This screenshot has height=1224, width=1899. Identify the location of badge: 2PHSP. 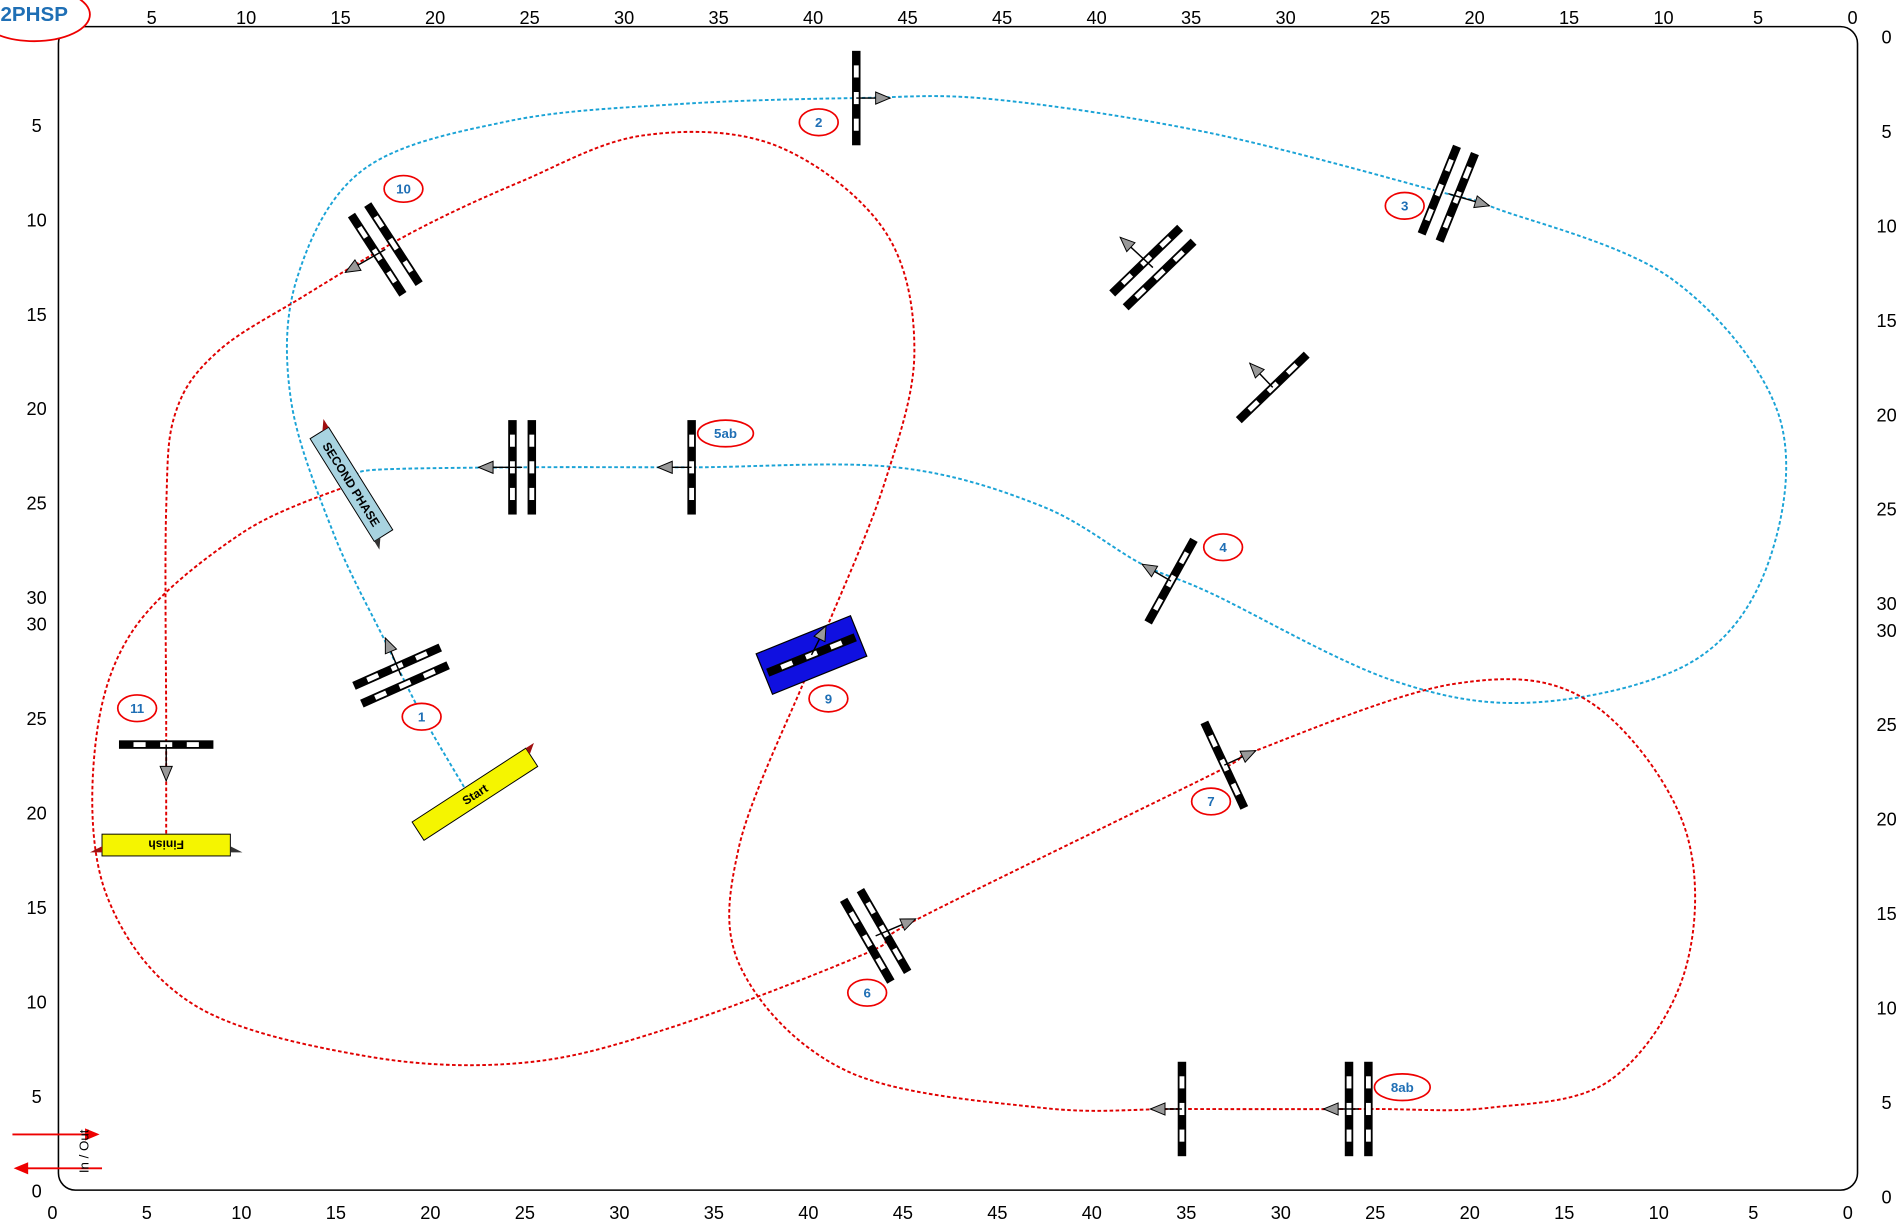
(34, 14).